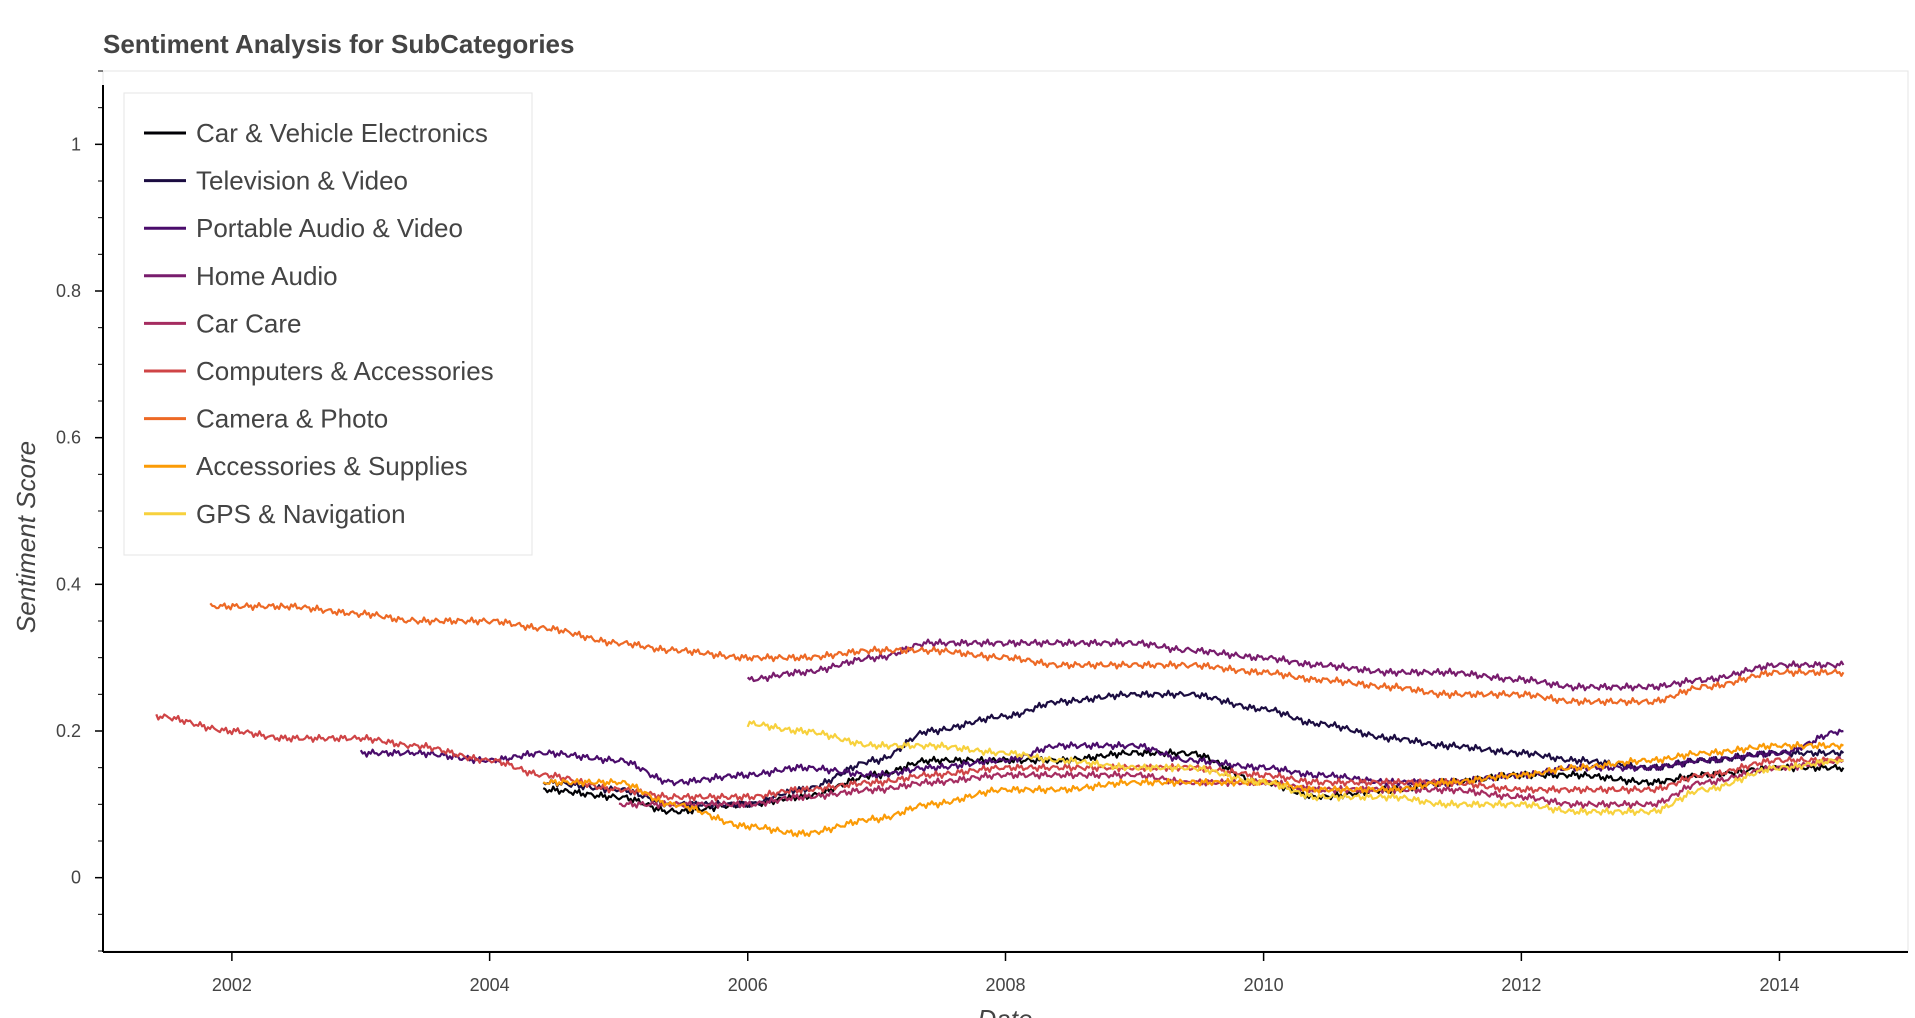 This screenshot has width=1915, height=1018. Describe the element at coordinates (748, 985) in the screenshot. I see `x-tick-label: 2006` at that location.